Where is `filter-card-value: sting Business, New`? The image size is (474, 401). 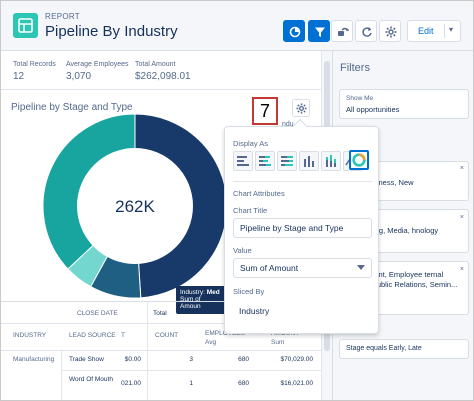 filter-card-value: sting Business, New is located at coordinates (380, 182).